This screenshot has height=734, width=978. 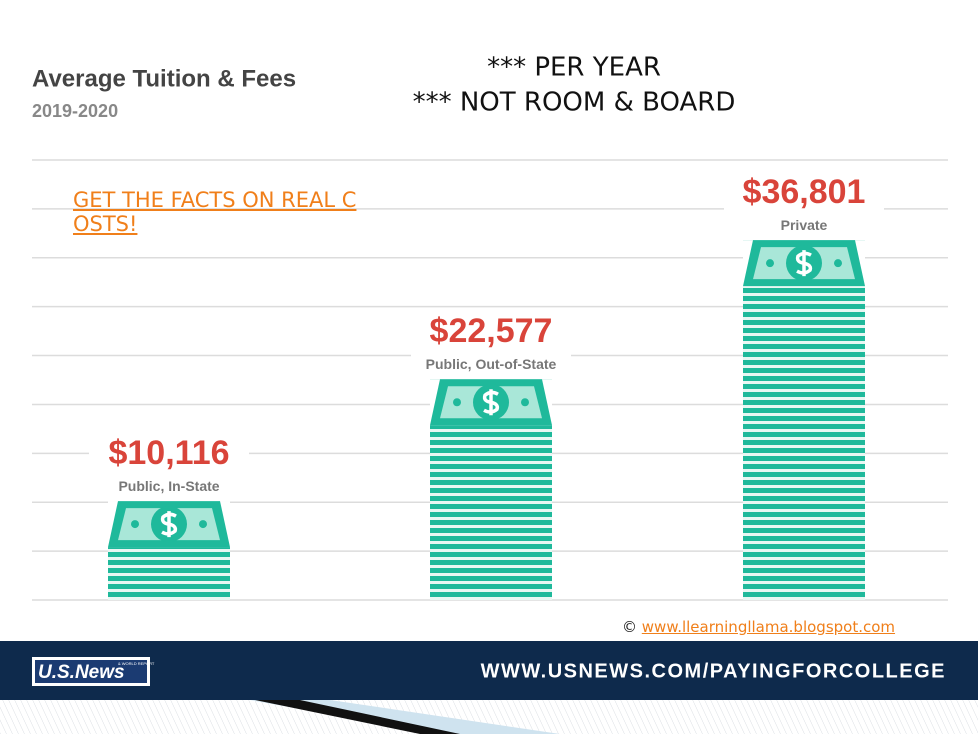 I want to click on copyright: ©, so click(x=629, y=627).